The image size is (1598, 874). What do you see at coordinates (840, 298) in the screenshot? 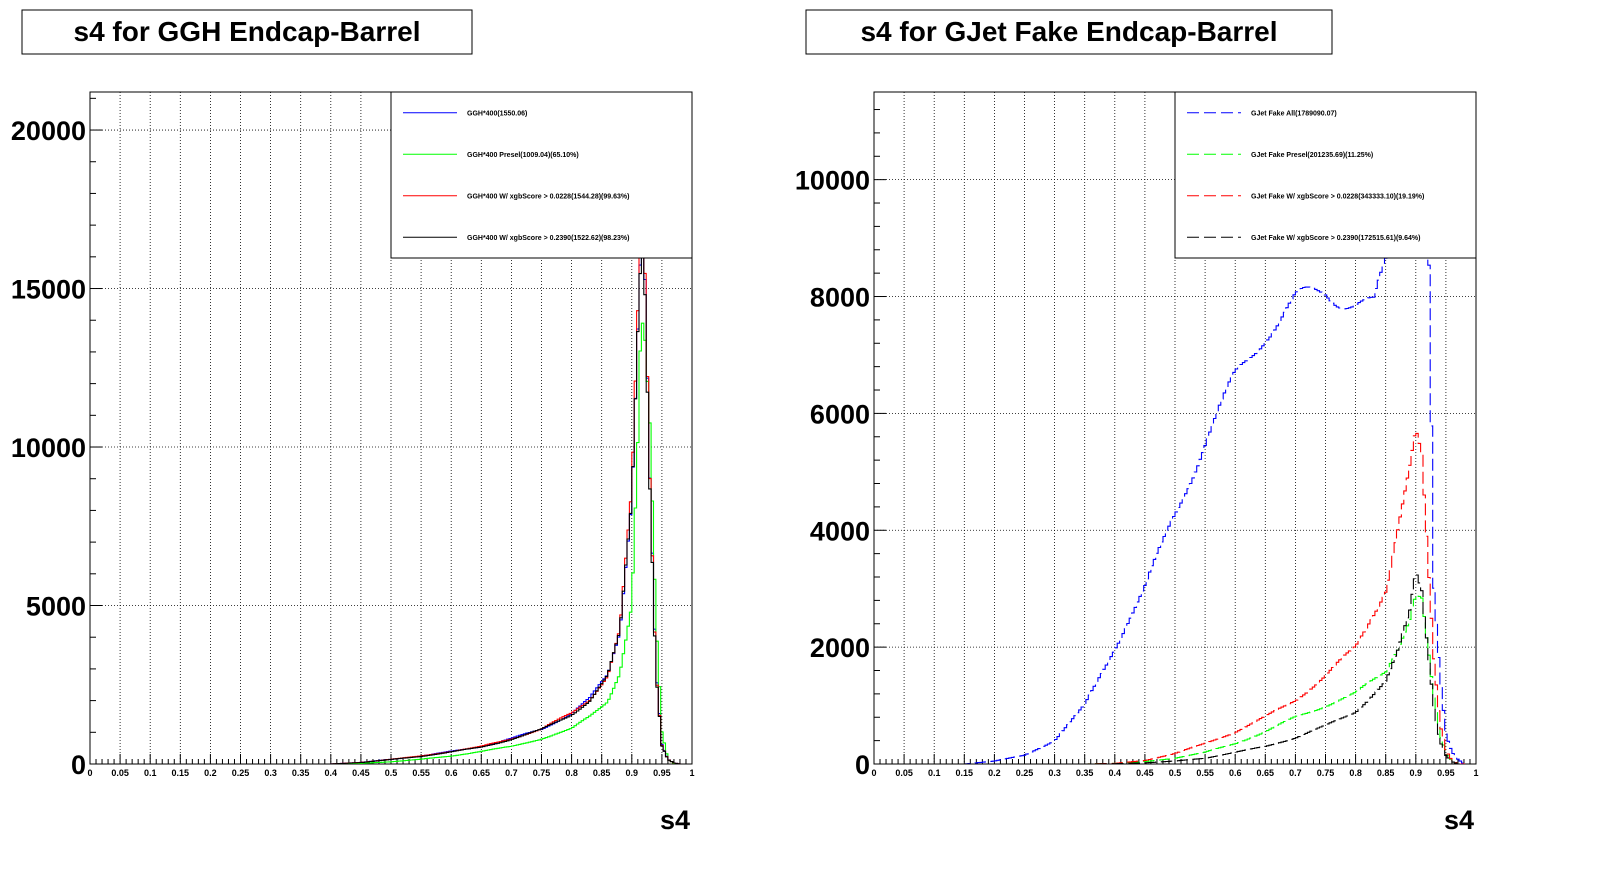
I see `y-tick-label: 8000` at bounding box center [840, 298].